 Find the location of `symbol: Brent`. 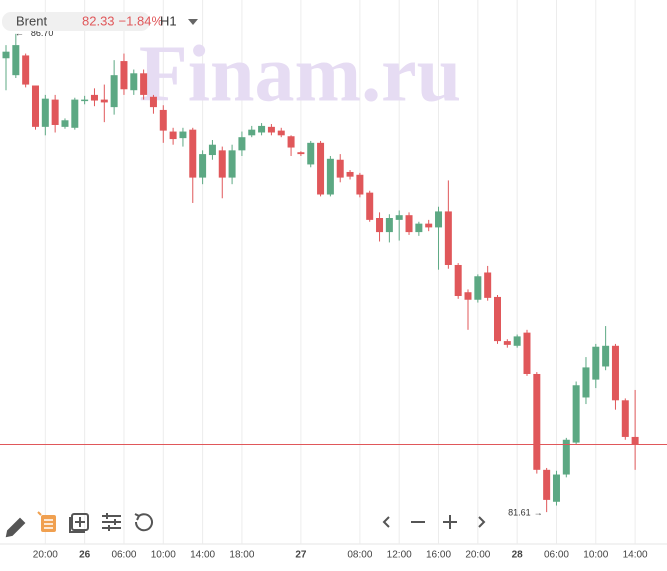

symbol: Brent is located at coordinates (31, 20).